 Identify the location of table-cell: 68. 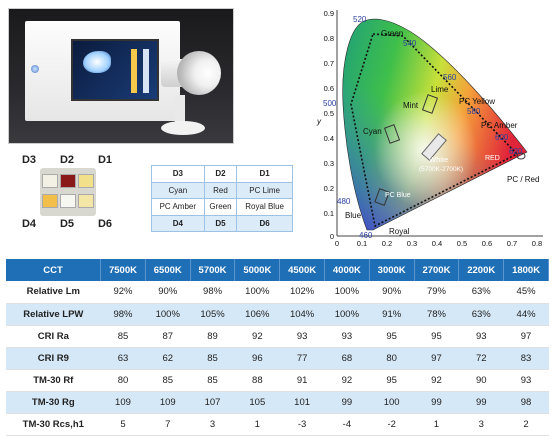
(347, 358).